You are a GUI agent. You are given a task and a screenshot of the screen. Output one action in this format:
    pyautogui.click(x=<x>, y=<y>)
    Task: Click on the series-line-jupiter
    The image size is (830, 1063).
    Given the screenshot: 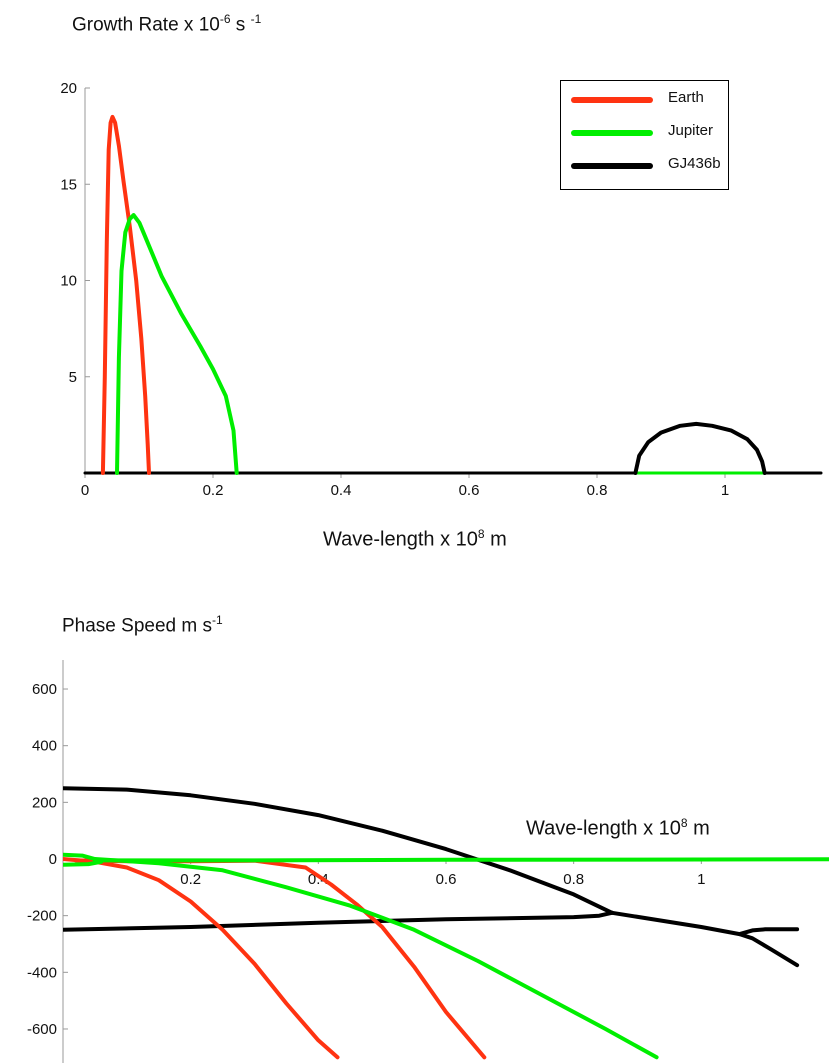 What is the action you would take?
    pyautogui.click(x=177, y=344)
    